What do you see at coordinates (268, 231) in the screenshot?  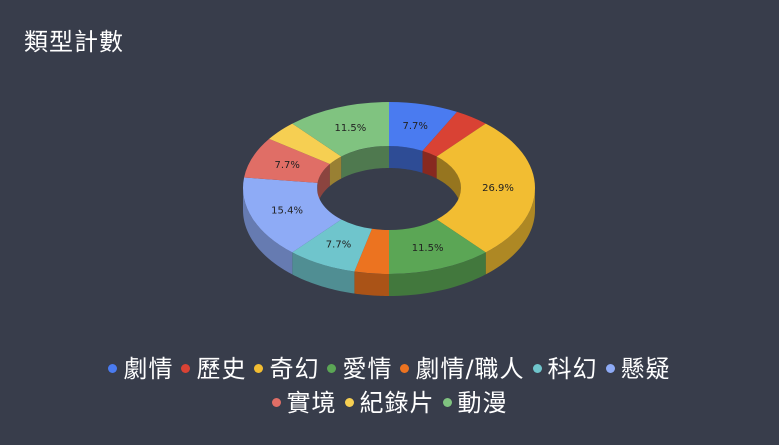 I see `slice-outer-wall-mystery` at bounding box center [268, 231].